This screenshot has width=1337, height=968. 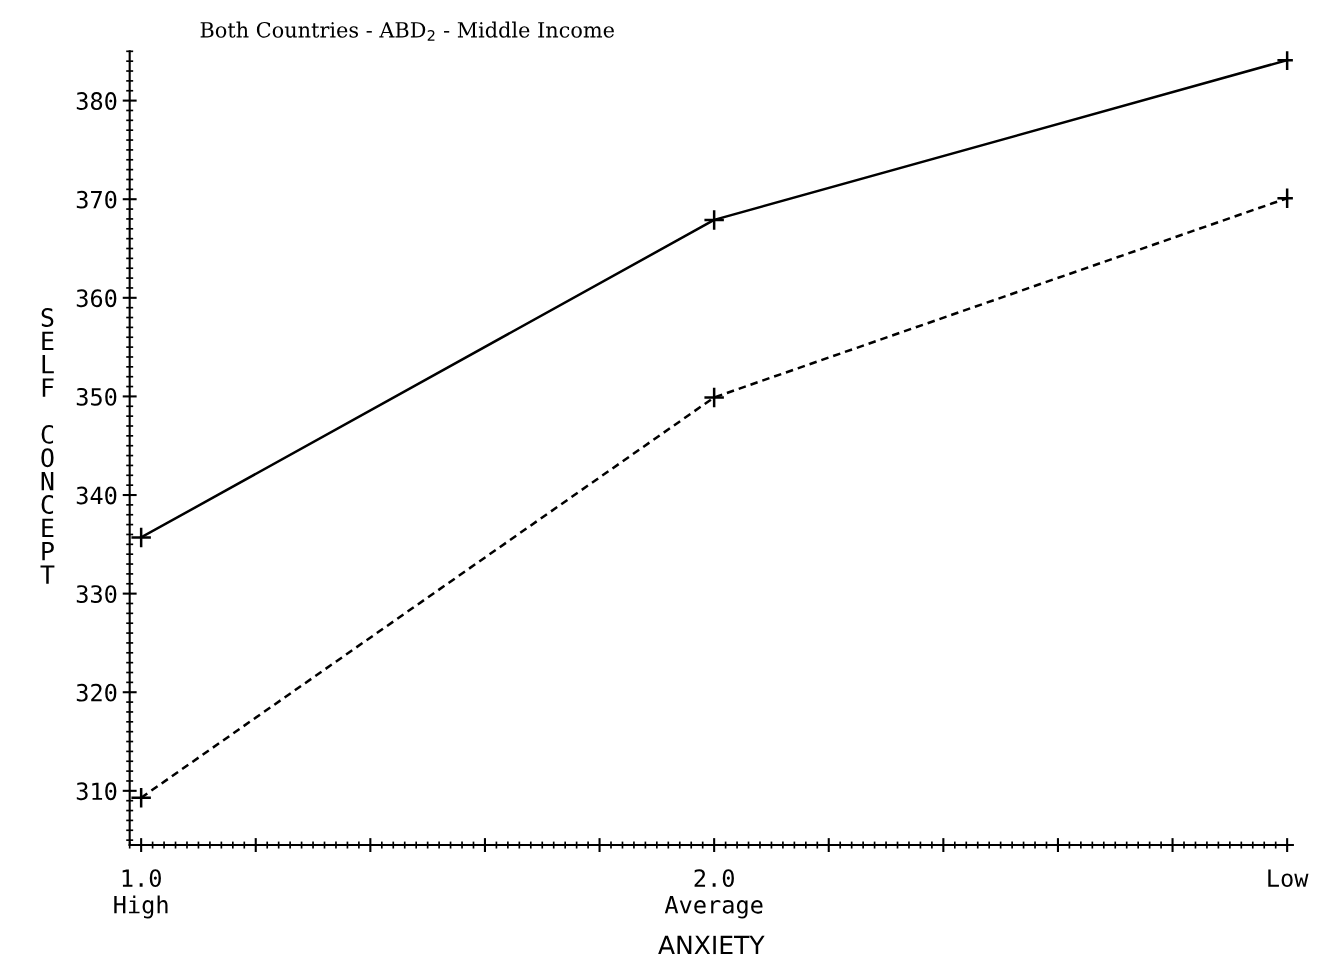 What do you see at coordinates (96, 692) in the screenshot?
I see `y-tick-label: 320` at bounding box center [96, 692].